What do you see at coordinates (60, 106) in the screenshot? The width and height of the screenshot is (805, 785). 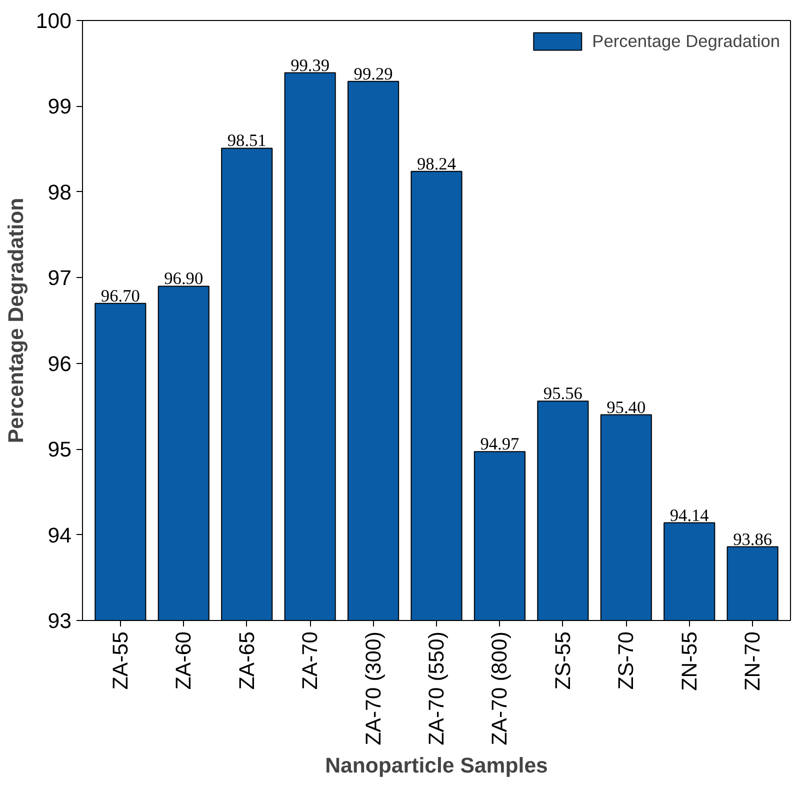 I see `y-tick-label: 99` at bounding box center [60, 106].